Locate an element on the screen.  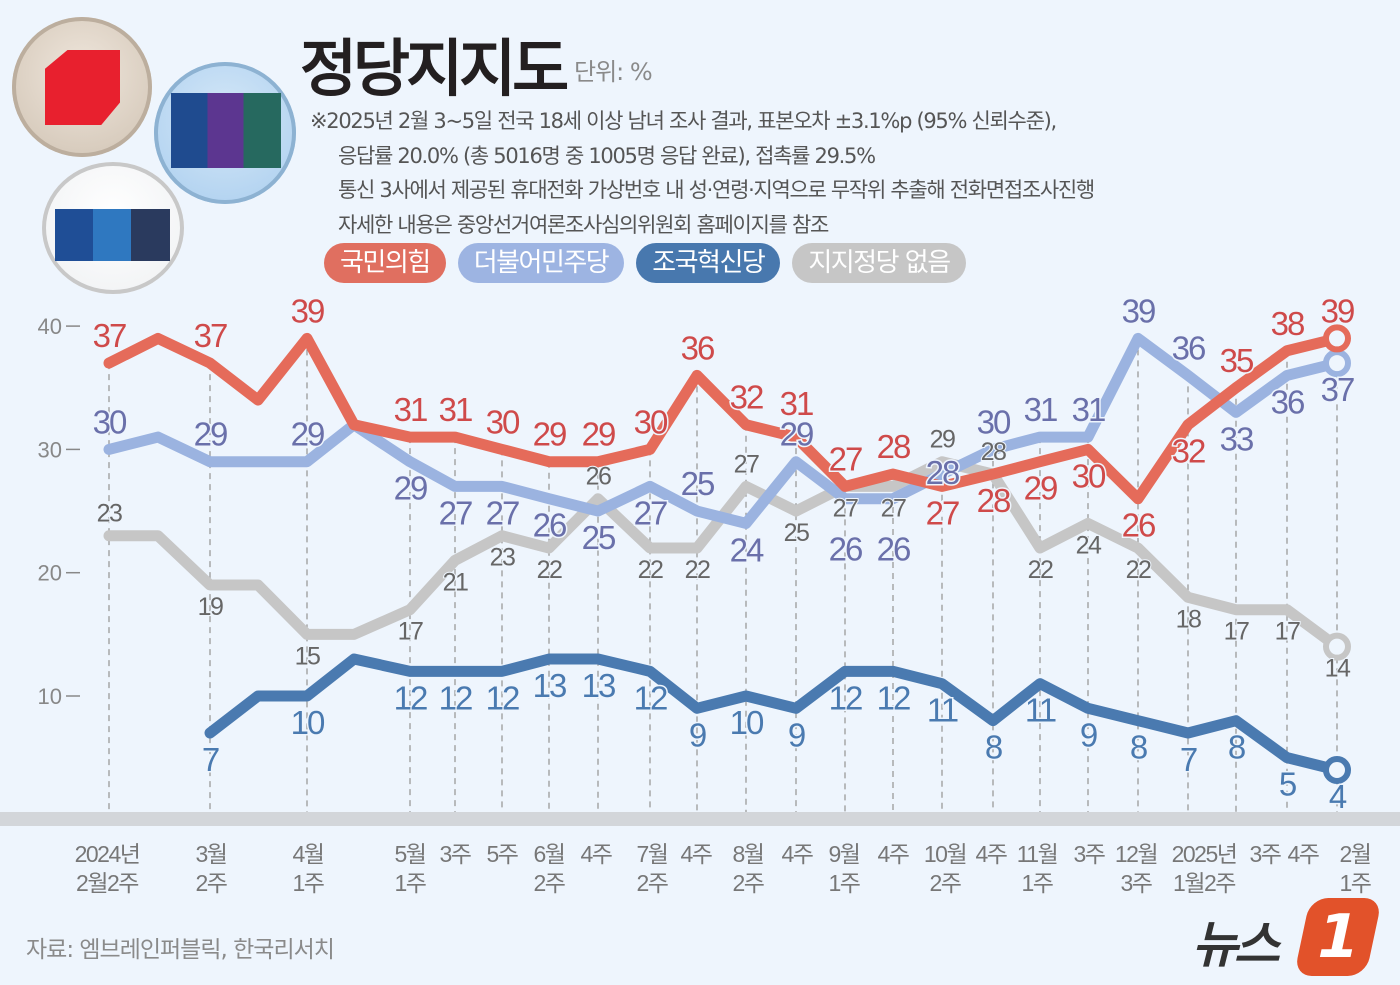
data-label-dp: 24 is located at coordinates (747, 549).